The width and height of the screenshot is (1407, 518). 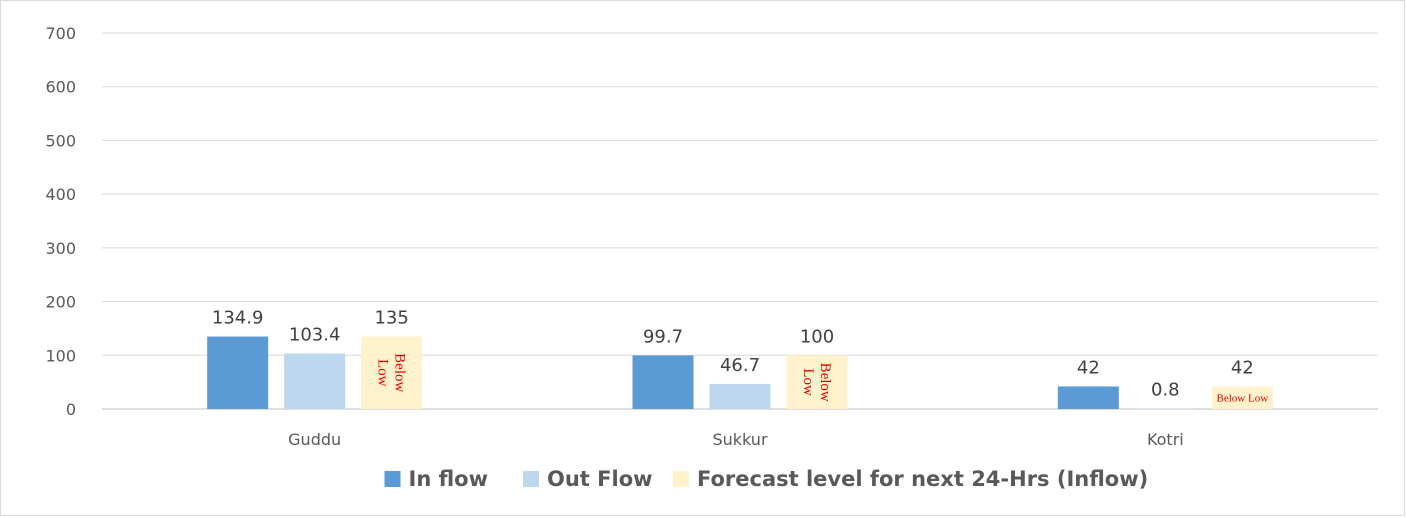 I want to click on y-tick-label: 100, so click(x=60, y=355).